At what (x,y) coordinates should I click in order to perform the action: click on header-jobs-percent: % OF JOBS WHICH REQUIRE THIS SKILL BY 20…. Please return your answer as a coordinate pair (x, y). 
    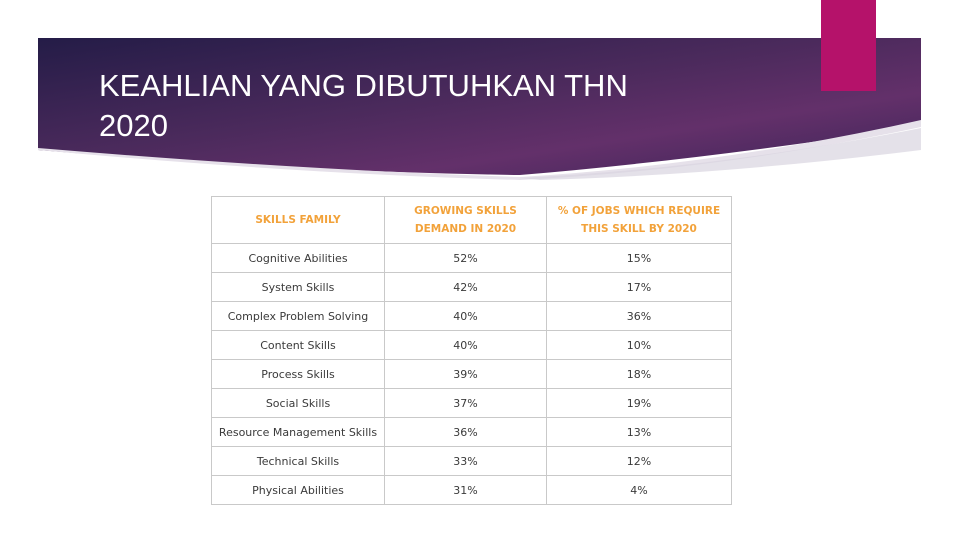
    Looking at the image, I should click on (639, 220).